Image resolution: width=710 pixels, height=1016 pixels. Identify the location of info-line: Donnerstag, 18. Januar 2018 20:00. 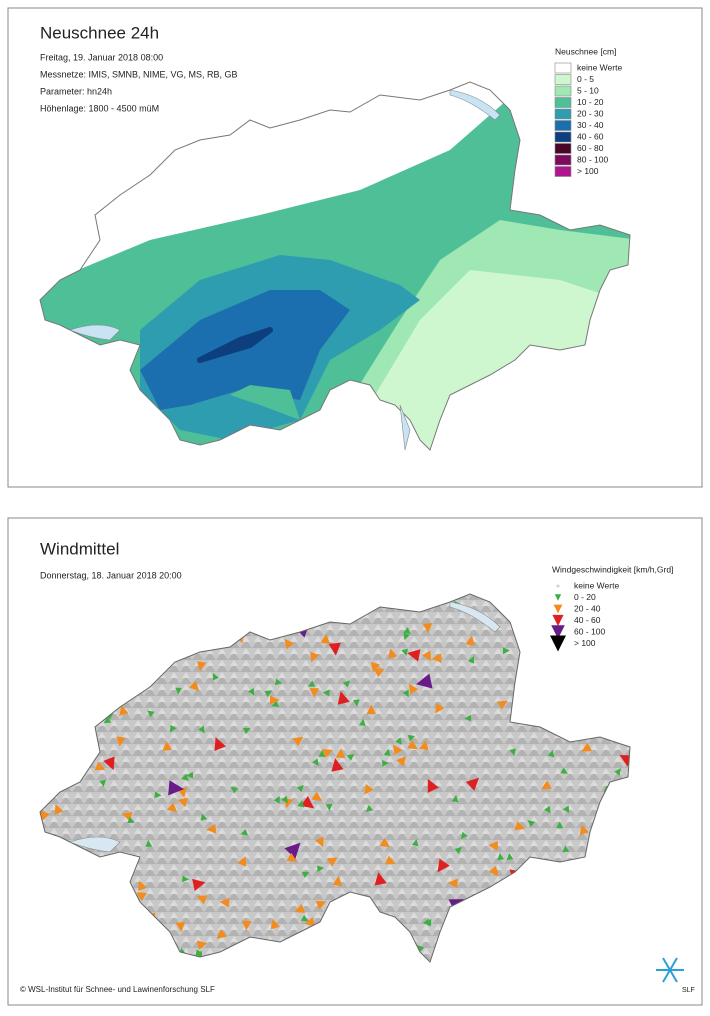
(111, 575).